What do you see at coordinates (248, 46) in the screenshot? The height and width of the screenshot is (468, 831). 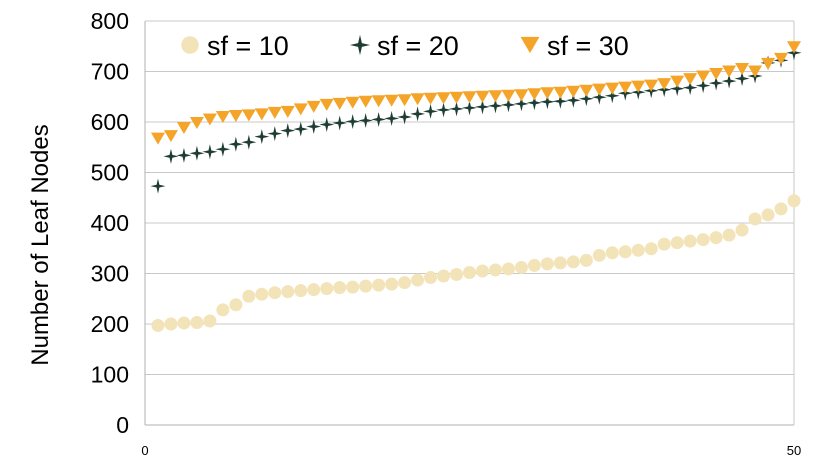 I see `legend-label: sf = 10` at bounding box center [248, 46].